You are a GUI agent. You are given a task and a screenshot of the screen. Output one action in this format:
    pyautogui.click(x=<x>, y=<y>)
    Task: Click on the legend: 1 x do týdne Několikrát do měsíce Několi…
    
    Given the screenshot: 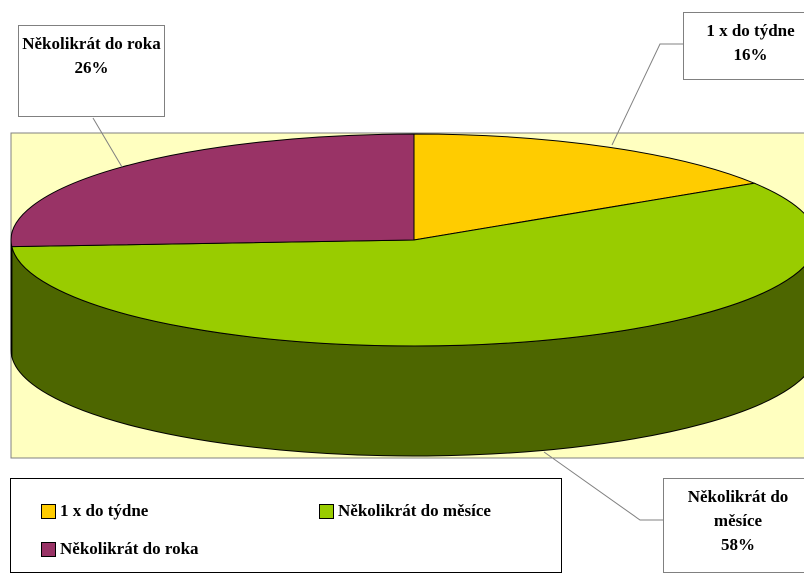 What is the action you would take?
    pyautogui.click(x=286, y=525)
    